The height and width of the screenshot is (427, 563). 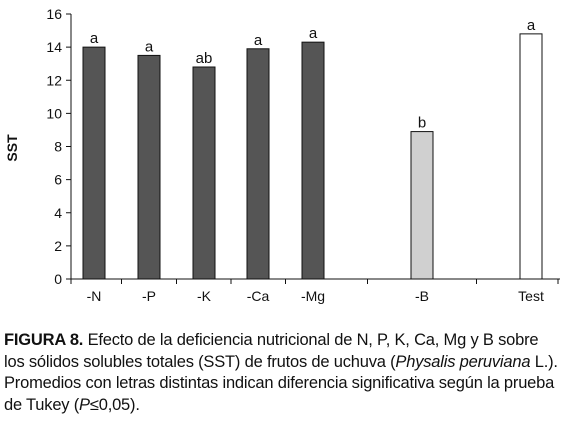 What do you see at coordinates (44, 340) in the screenshot?
I see `caption-label: FIGURA 8.` at bounding box center [44, 340].